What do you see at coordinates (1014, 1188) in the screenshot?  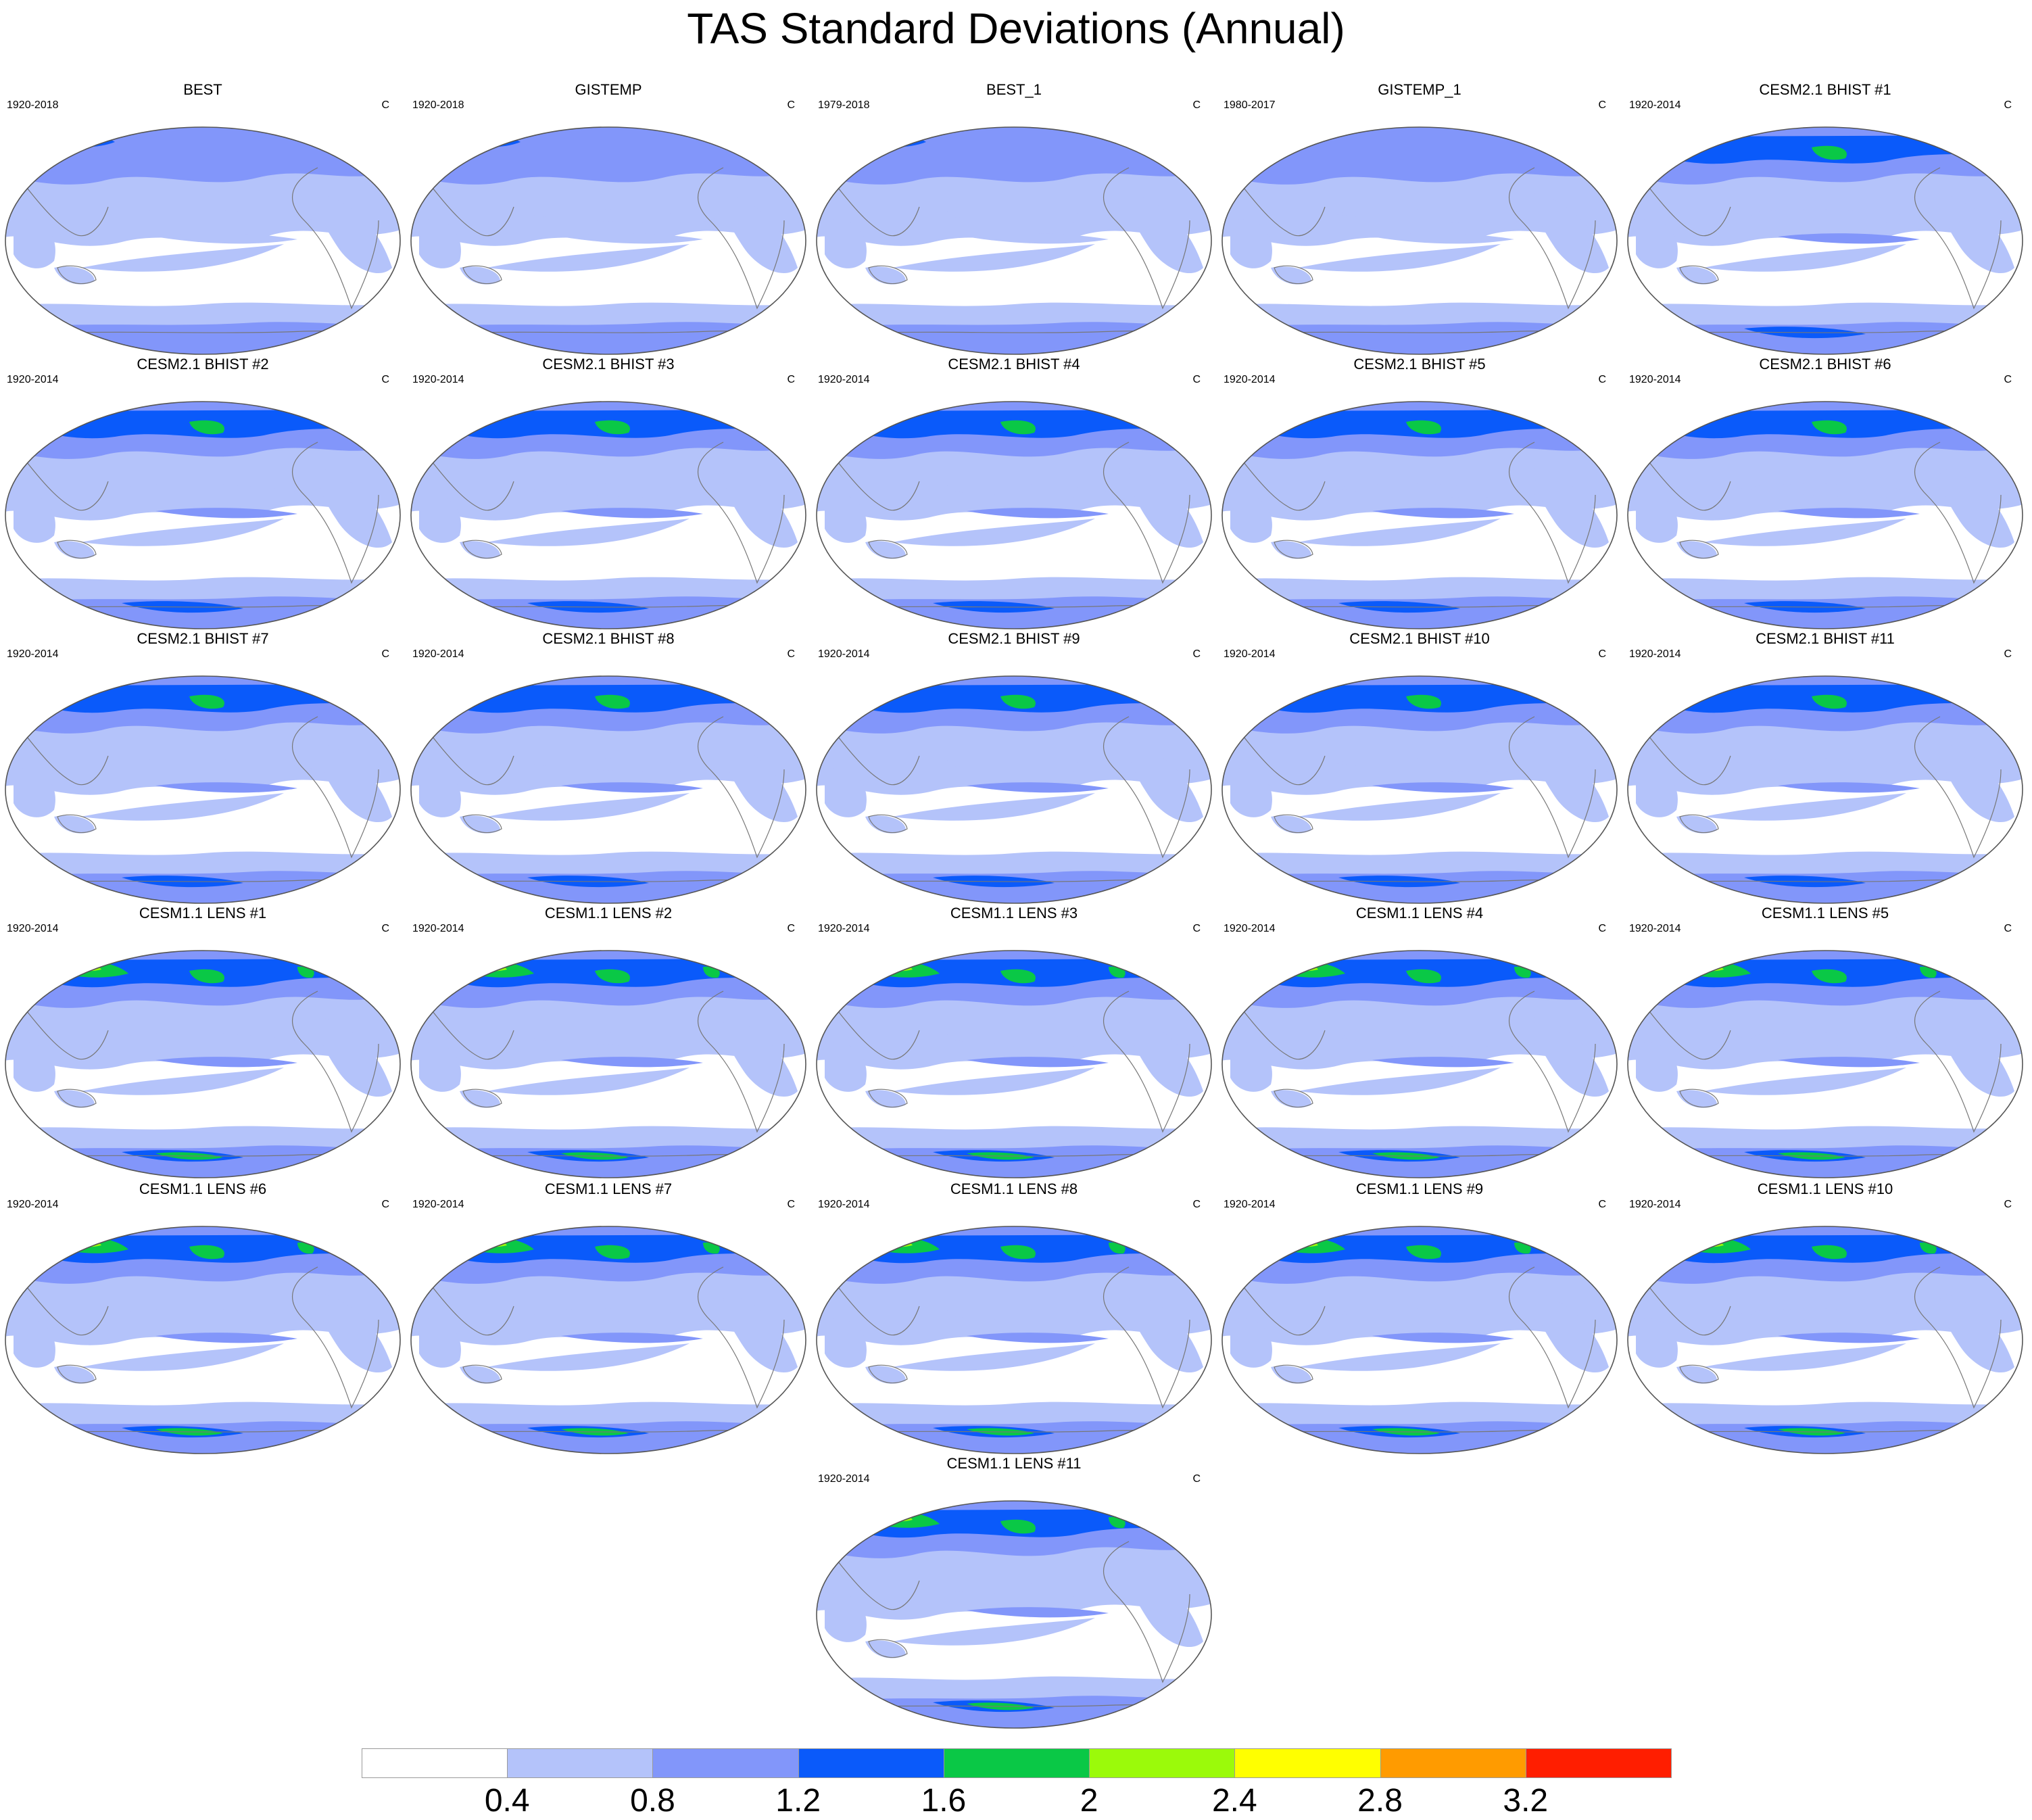 I see `panel-title: CESM1.1 LENS #8` at bounding box center [1014, 1188].